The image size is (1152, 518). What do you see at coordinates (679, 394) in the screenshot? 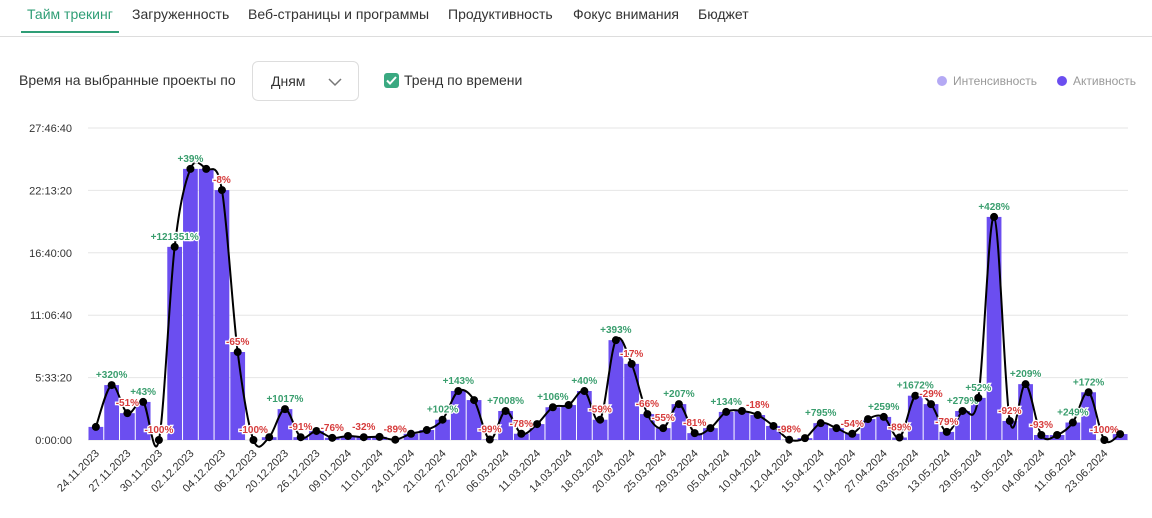
I see `change-label: +207%` at bounding box center [679, 394].